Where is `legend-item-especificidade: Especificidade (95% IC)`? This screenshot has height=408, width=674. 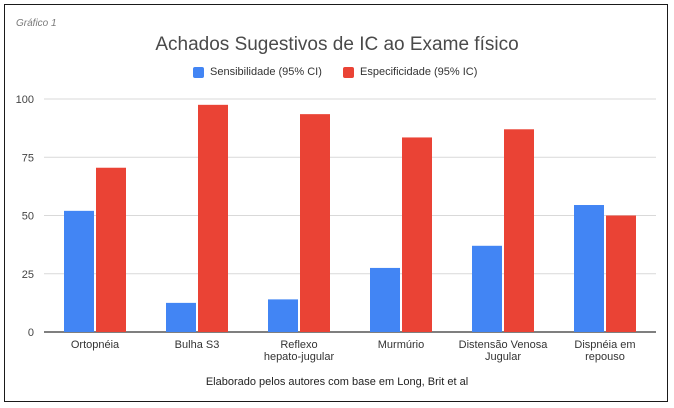
legend-item-especificidade: Especificidade (95% IC) is located at coordinates (410, 72).